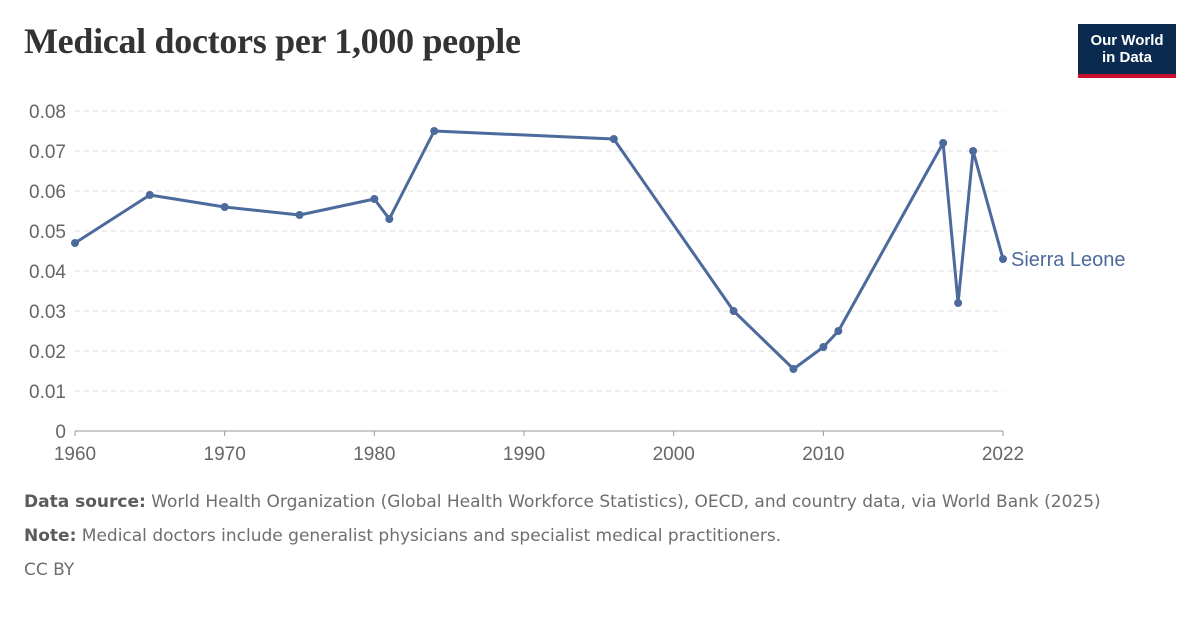 The height and width of the screenshot is (627, 1200). What do you see at coordinates (50, 536) in the screenshot?
I see `note-label: Note:` at bounding box center [50, 536].